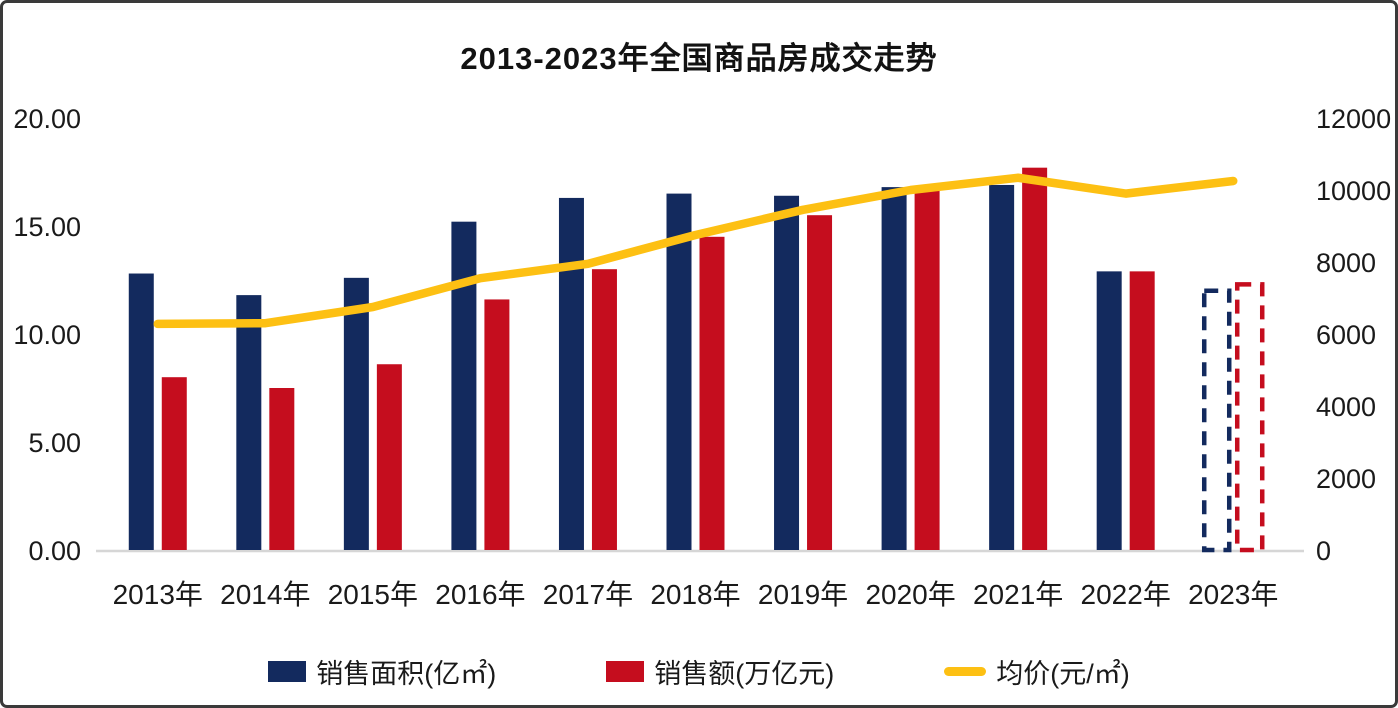 The height and width of the screenshot is (708, 1398). Describe the element at coordinates (265, 594) in the screenshot. I see `x-axis-label-2014: 2014年` at that location.